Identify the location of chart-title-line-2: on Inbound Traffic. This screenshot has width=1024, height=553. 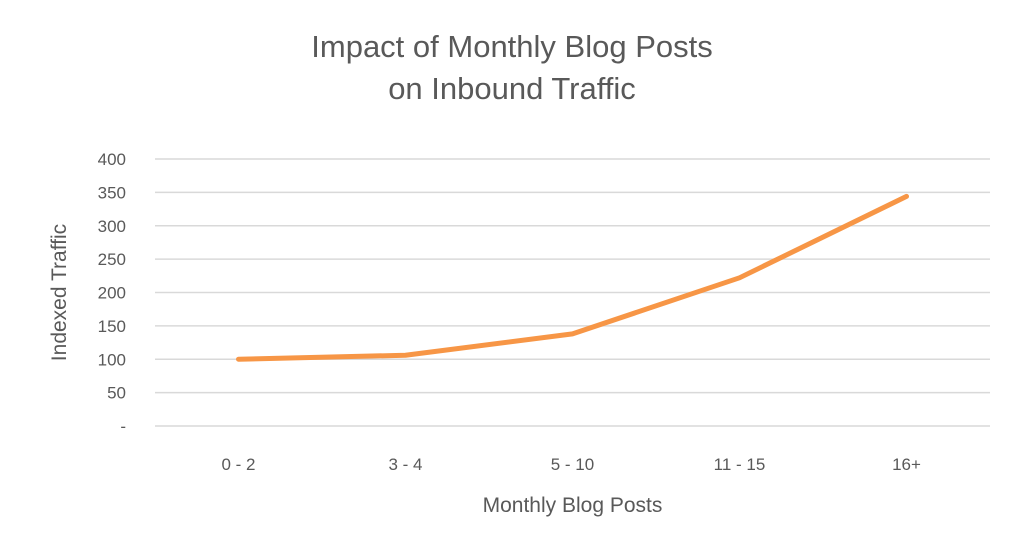
(512, 88).